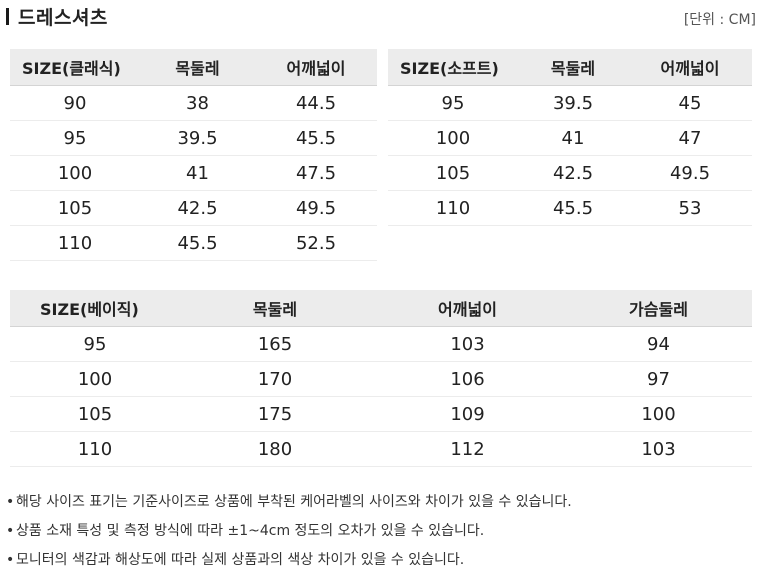 This screenshot has height=576, width=780. What do you see at coordinates (275, 379) in the screenshot?
I see `table-cell: 170` at bounding box center [275, 379].